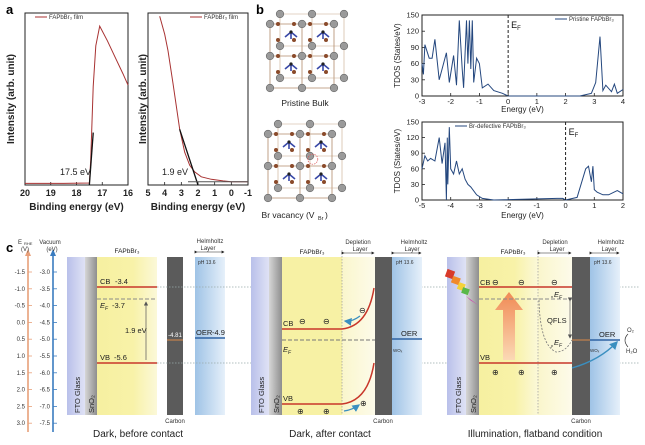 This screenshot has height=445, width=645. What do you see at coordinates (207, 249) in the screenshot?
I see `helmholtz-layer-label: Layer` at bounding box center [207, 249].